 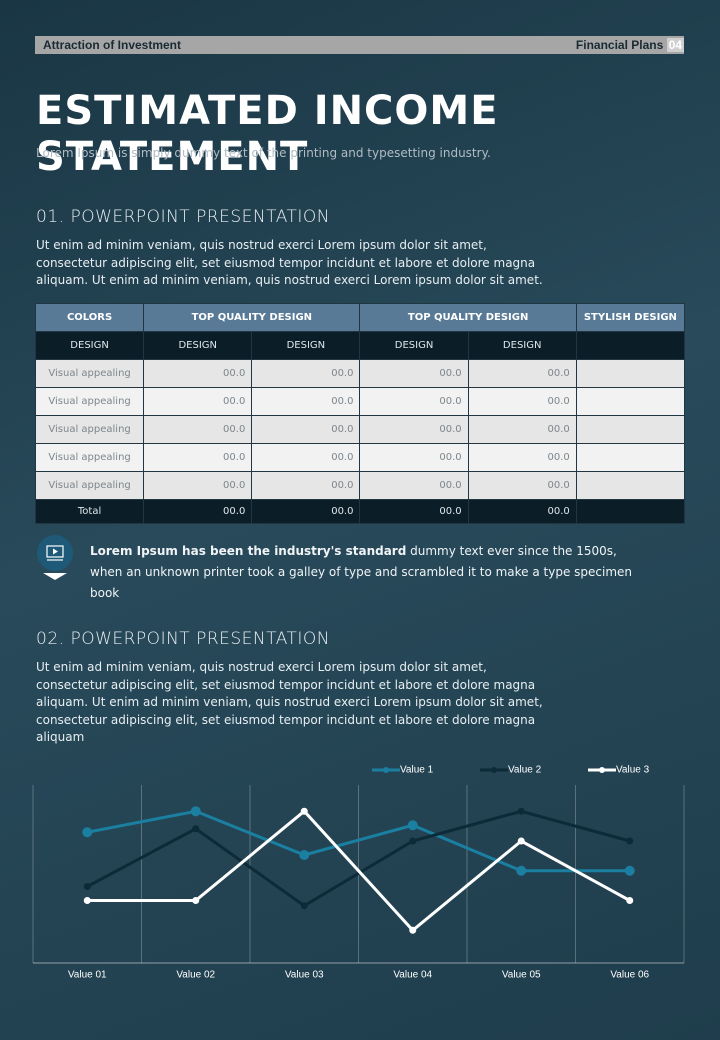 What do you see at coordinates (304, 975) in the screenshot?
I see `x-tick-label: Value 03` at bounding box center [304, 975].